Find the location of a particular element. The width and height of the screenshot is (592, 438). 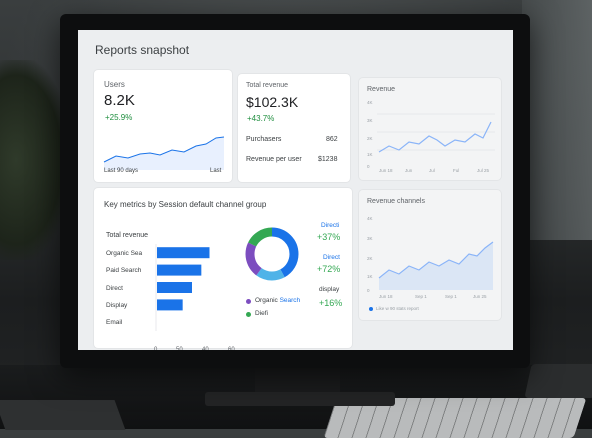

revenue-label: Total revenue is located at coordinates (267, 85).